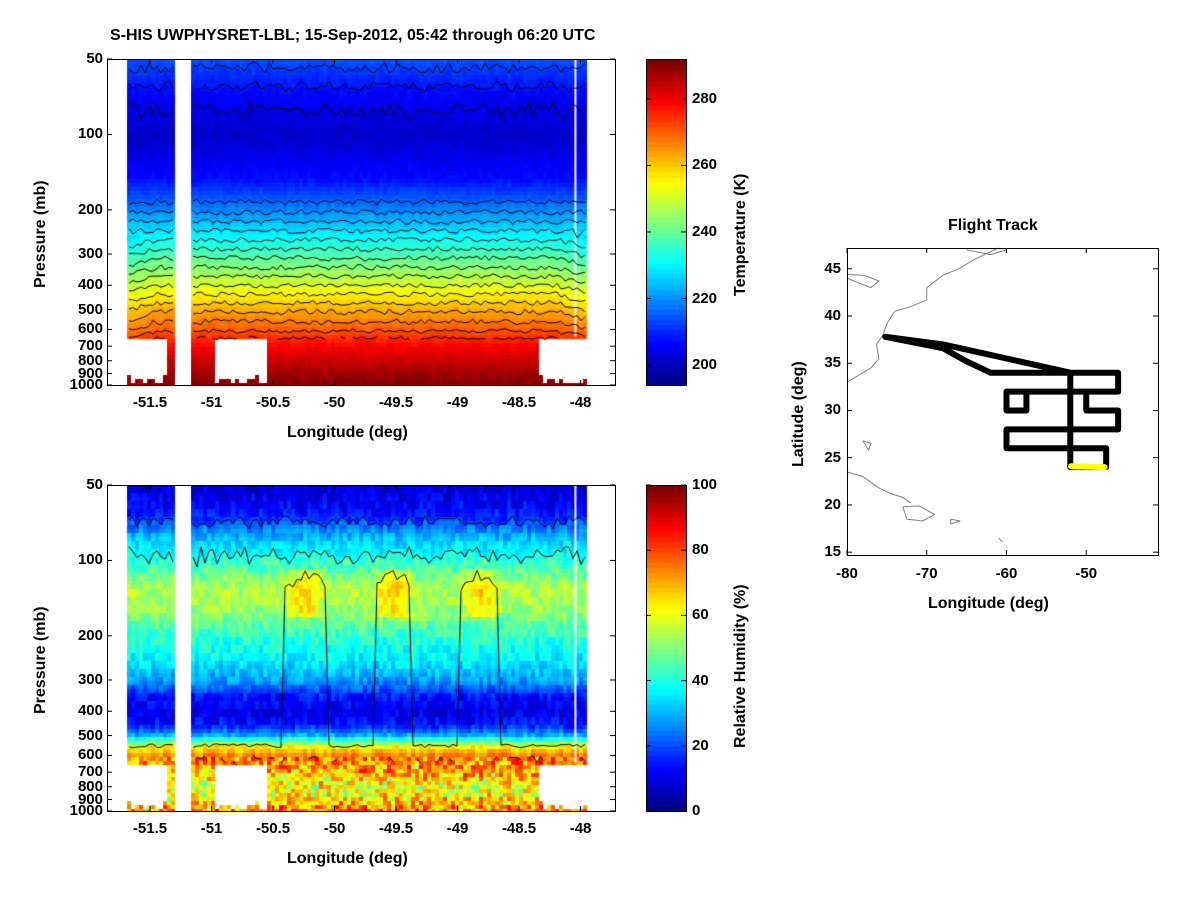  Describe the element at coordinates (396, 402) in the screenshot. I see `temp-xtick-label: -49.5` at that location.